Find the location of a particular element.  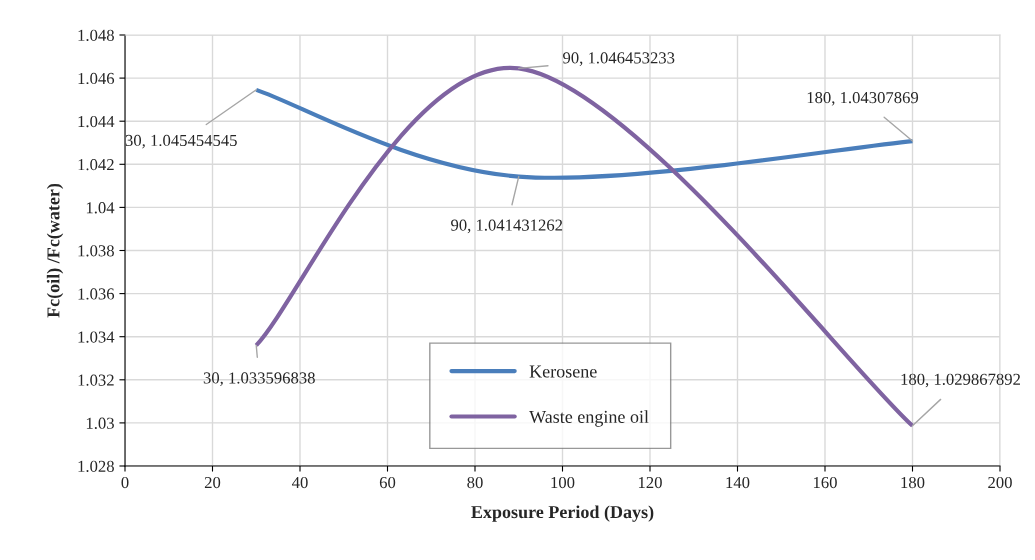

y-tick-label: 1.046 is located at coordinates (96, 78).